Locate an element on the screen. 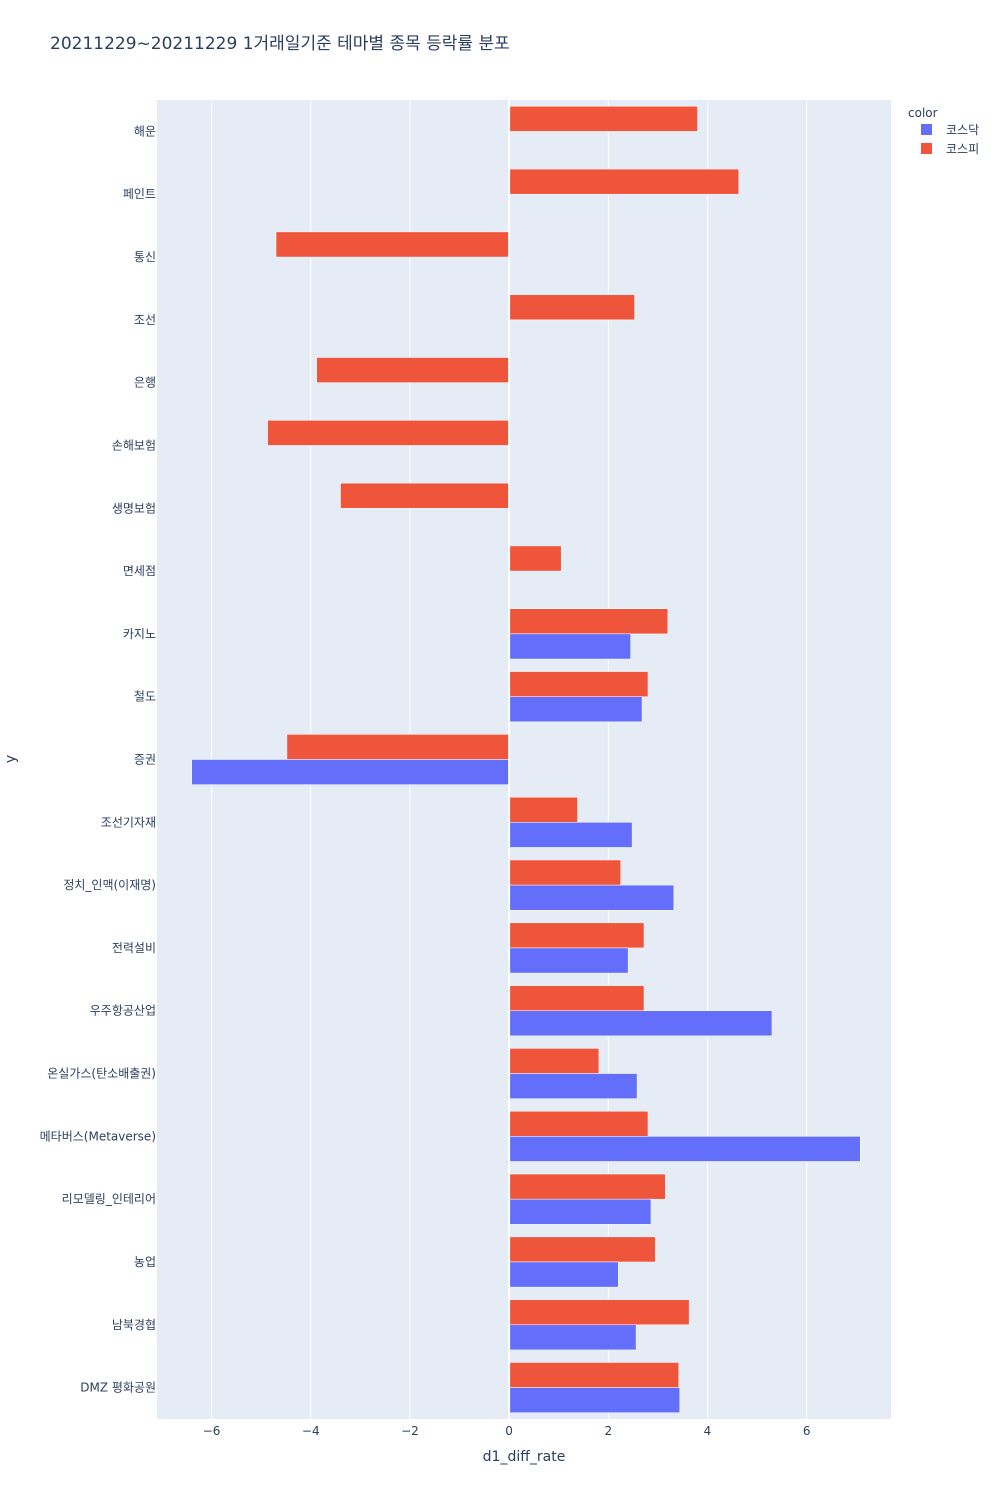 This screenshot has width=1000, height=1500. y-tick-label: 메타버스(Metaverse) is located at coordinates (98, 1136).